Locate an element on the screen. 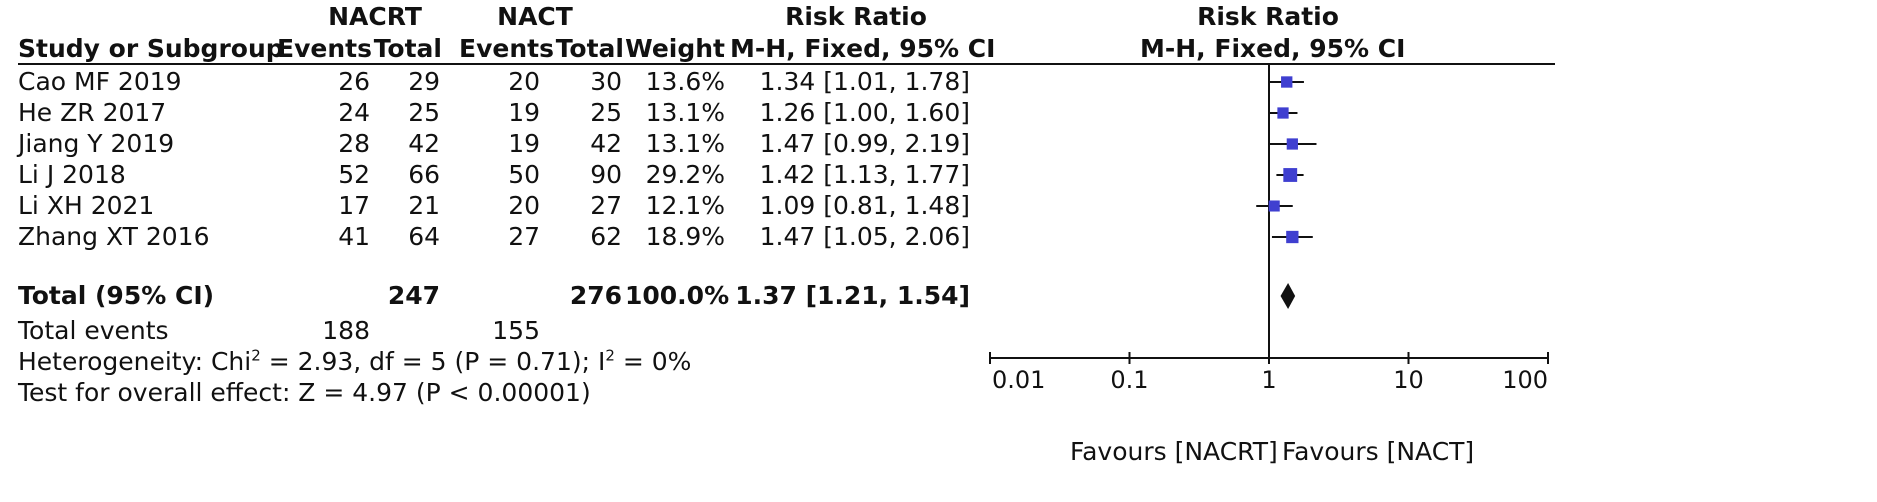 The image size is (1877, 502). study-ci: 1.42 [1.13, 1.77] is located at coordinates (864, 174).